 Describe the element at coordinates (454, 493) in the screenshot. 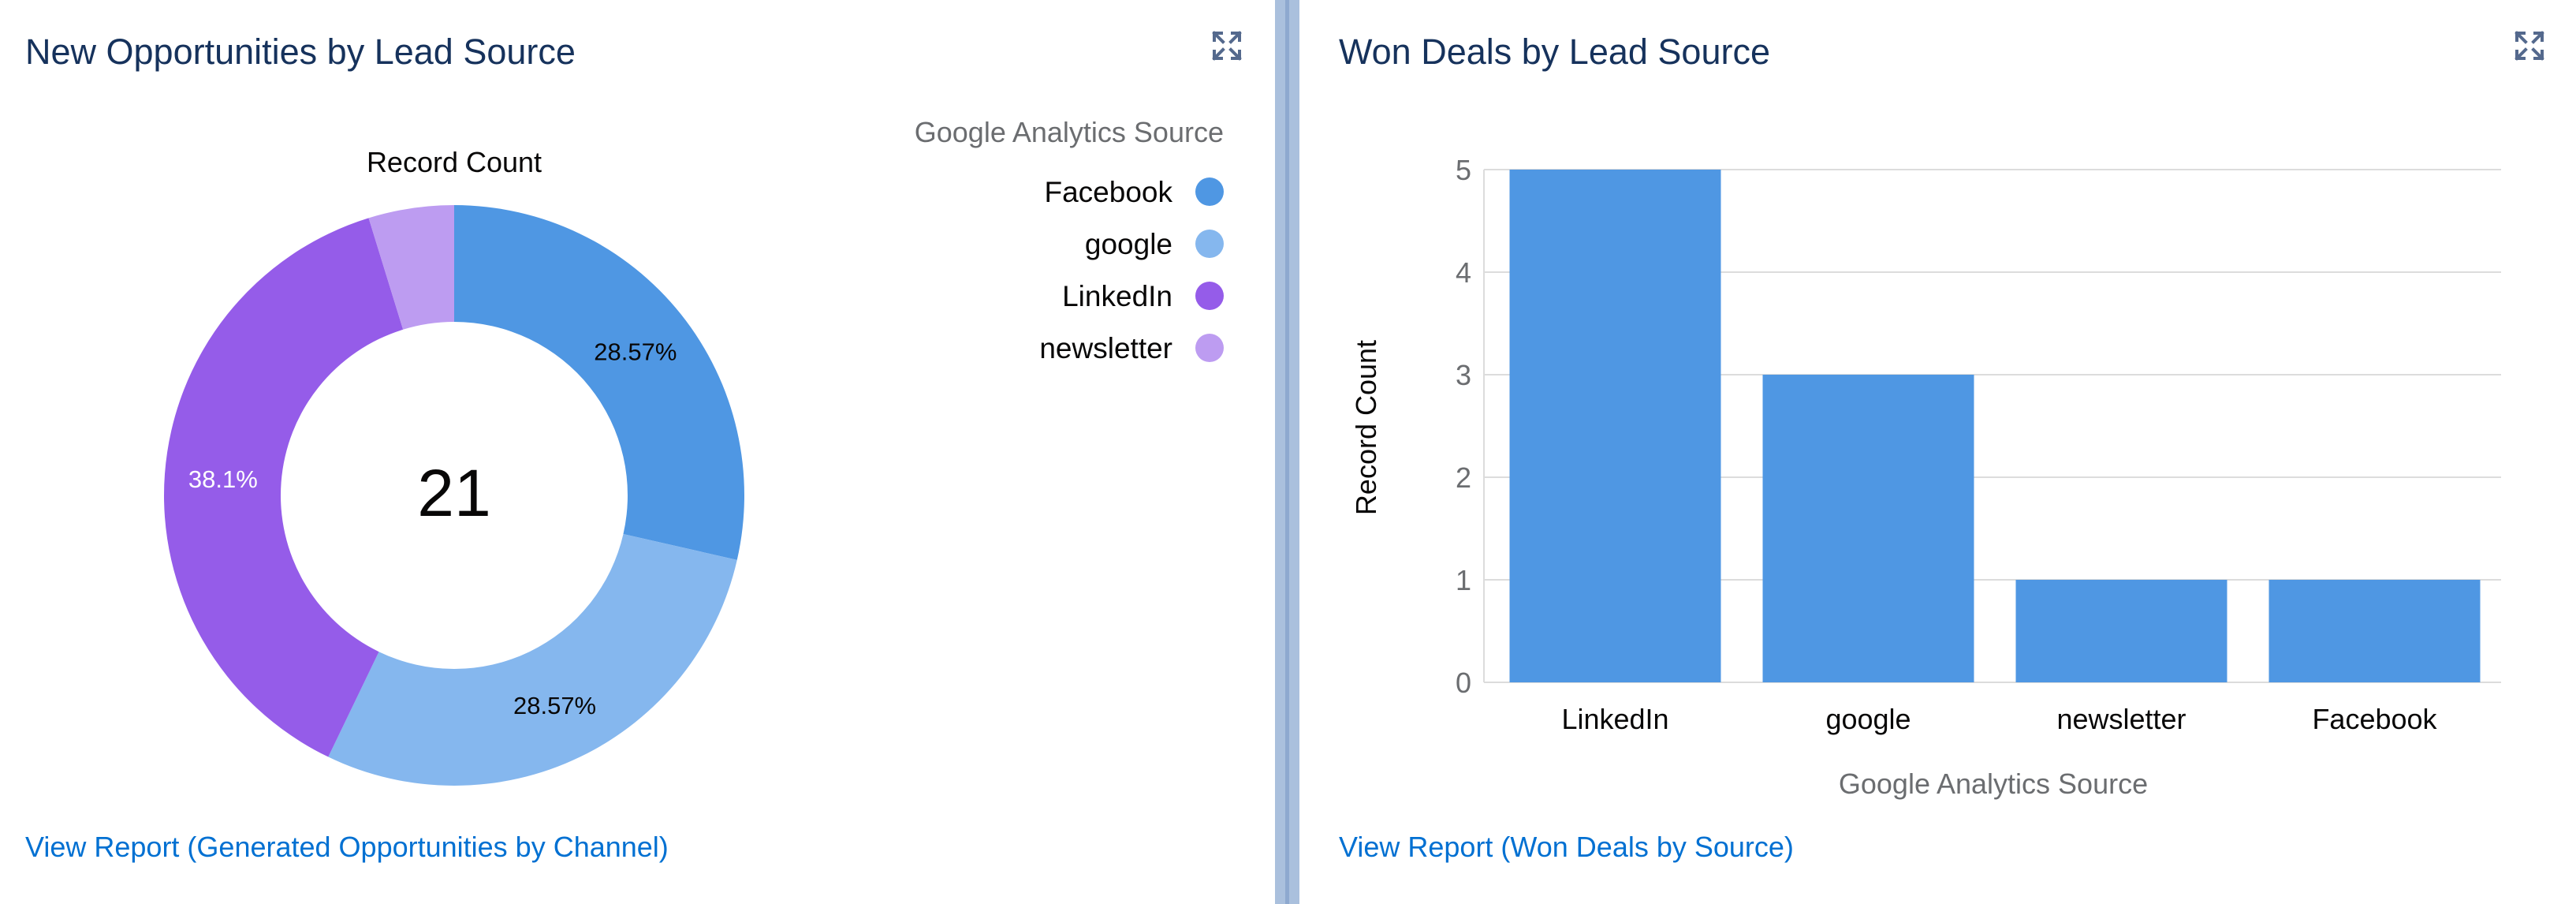

I see `total-record-count: 21` at that location.